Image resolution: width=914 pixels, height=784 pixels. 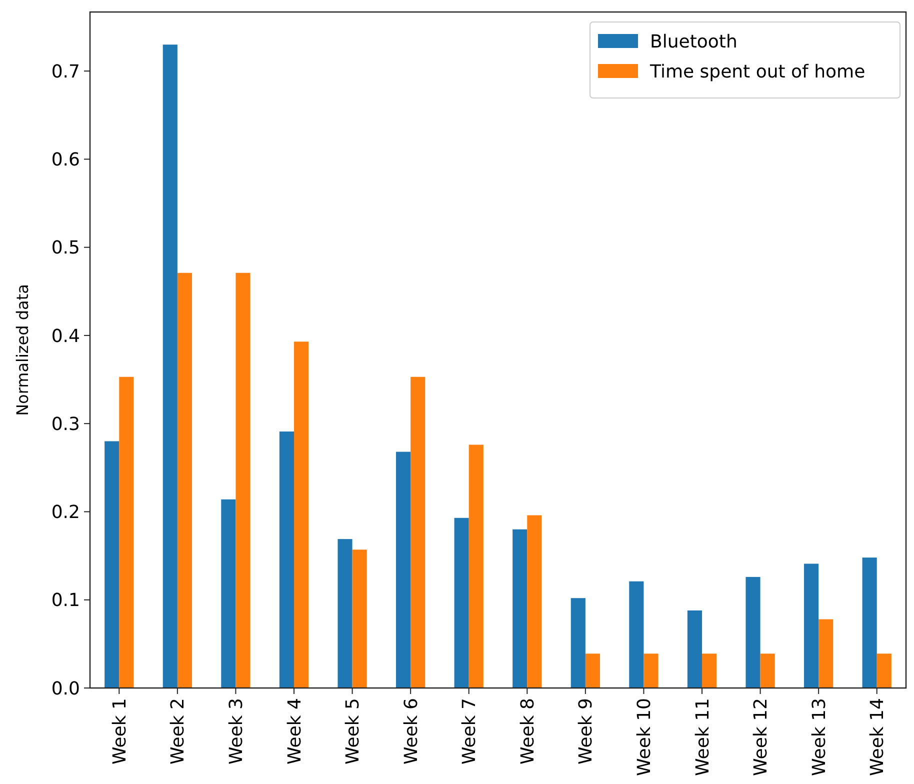 I want to click on y-tick-label: 0.5, so click(x=65, y=248).